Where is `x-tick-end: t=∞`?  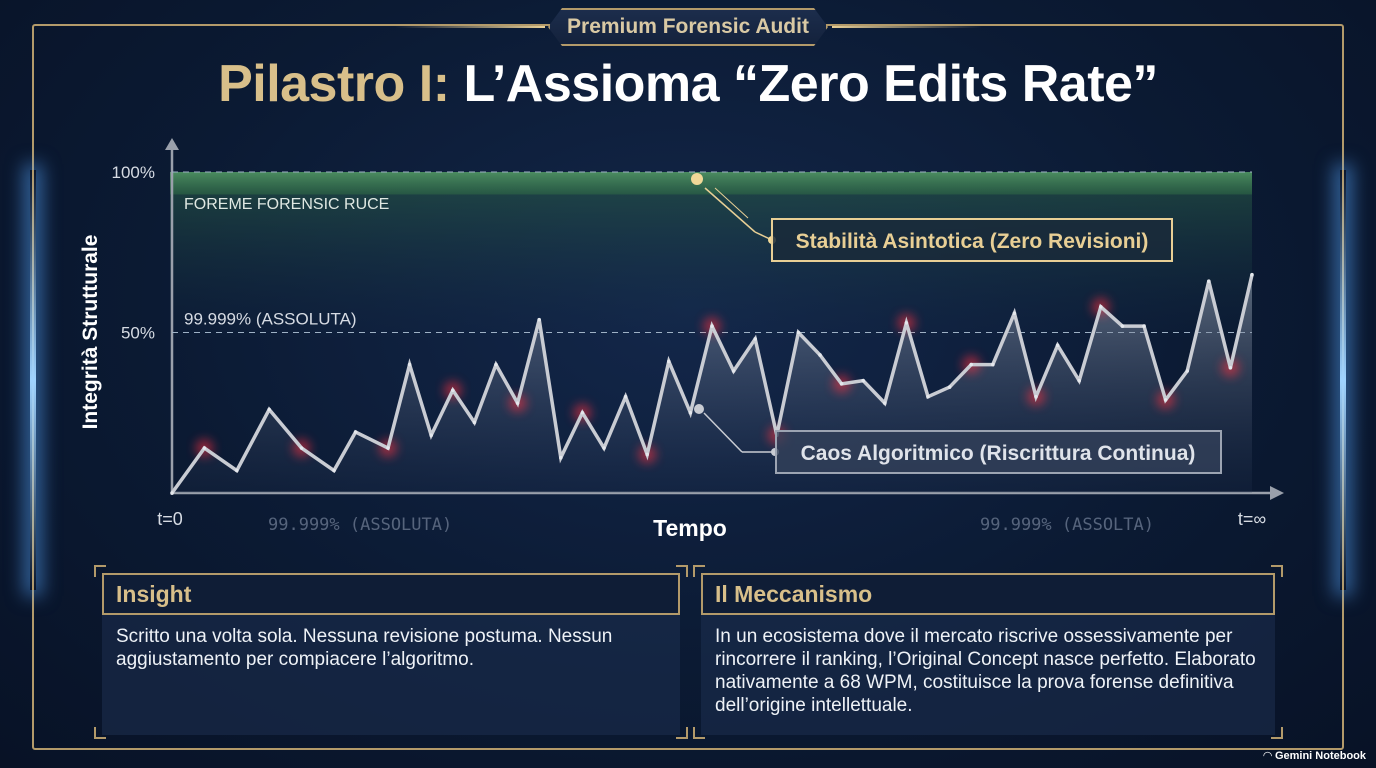
x-tick-end: t=∞ is located at coordinates (1252, 519).